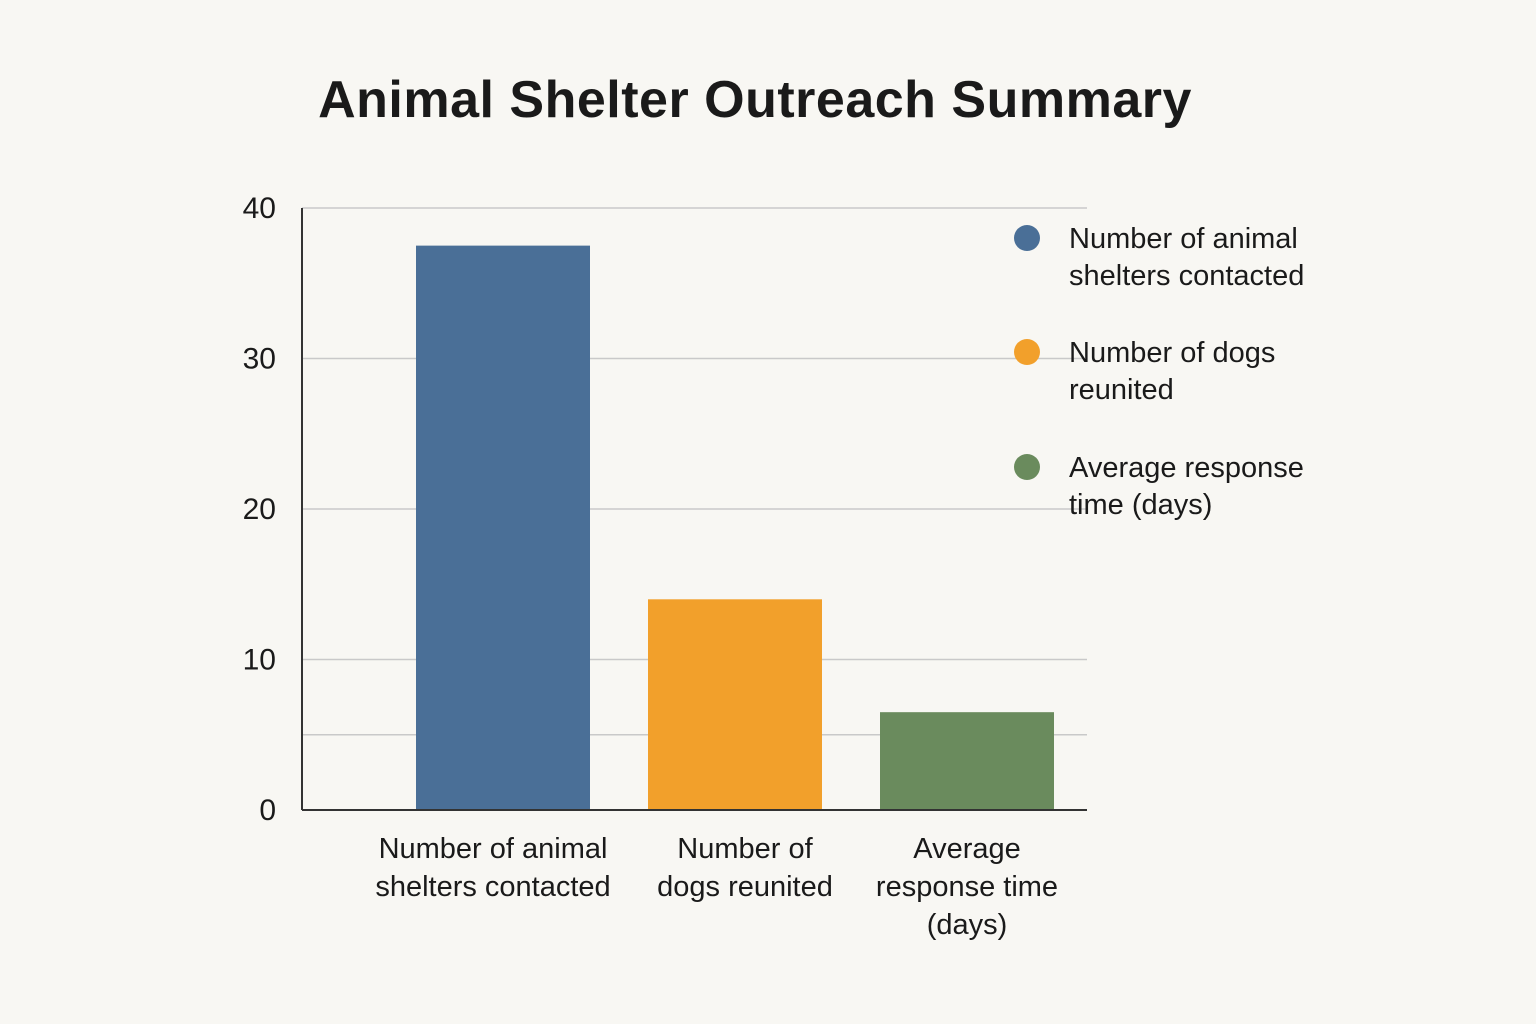  I want to click on legend-label: Number of animal shelters contacted, so click(1186, 257).